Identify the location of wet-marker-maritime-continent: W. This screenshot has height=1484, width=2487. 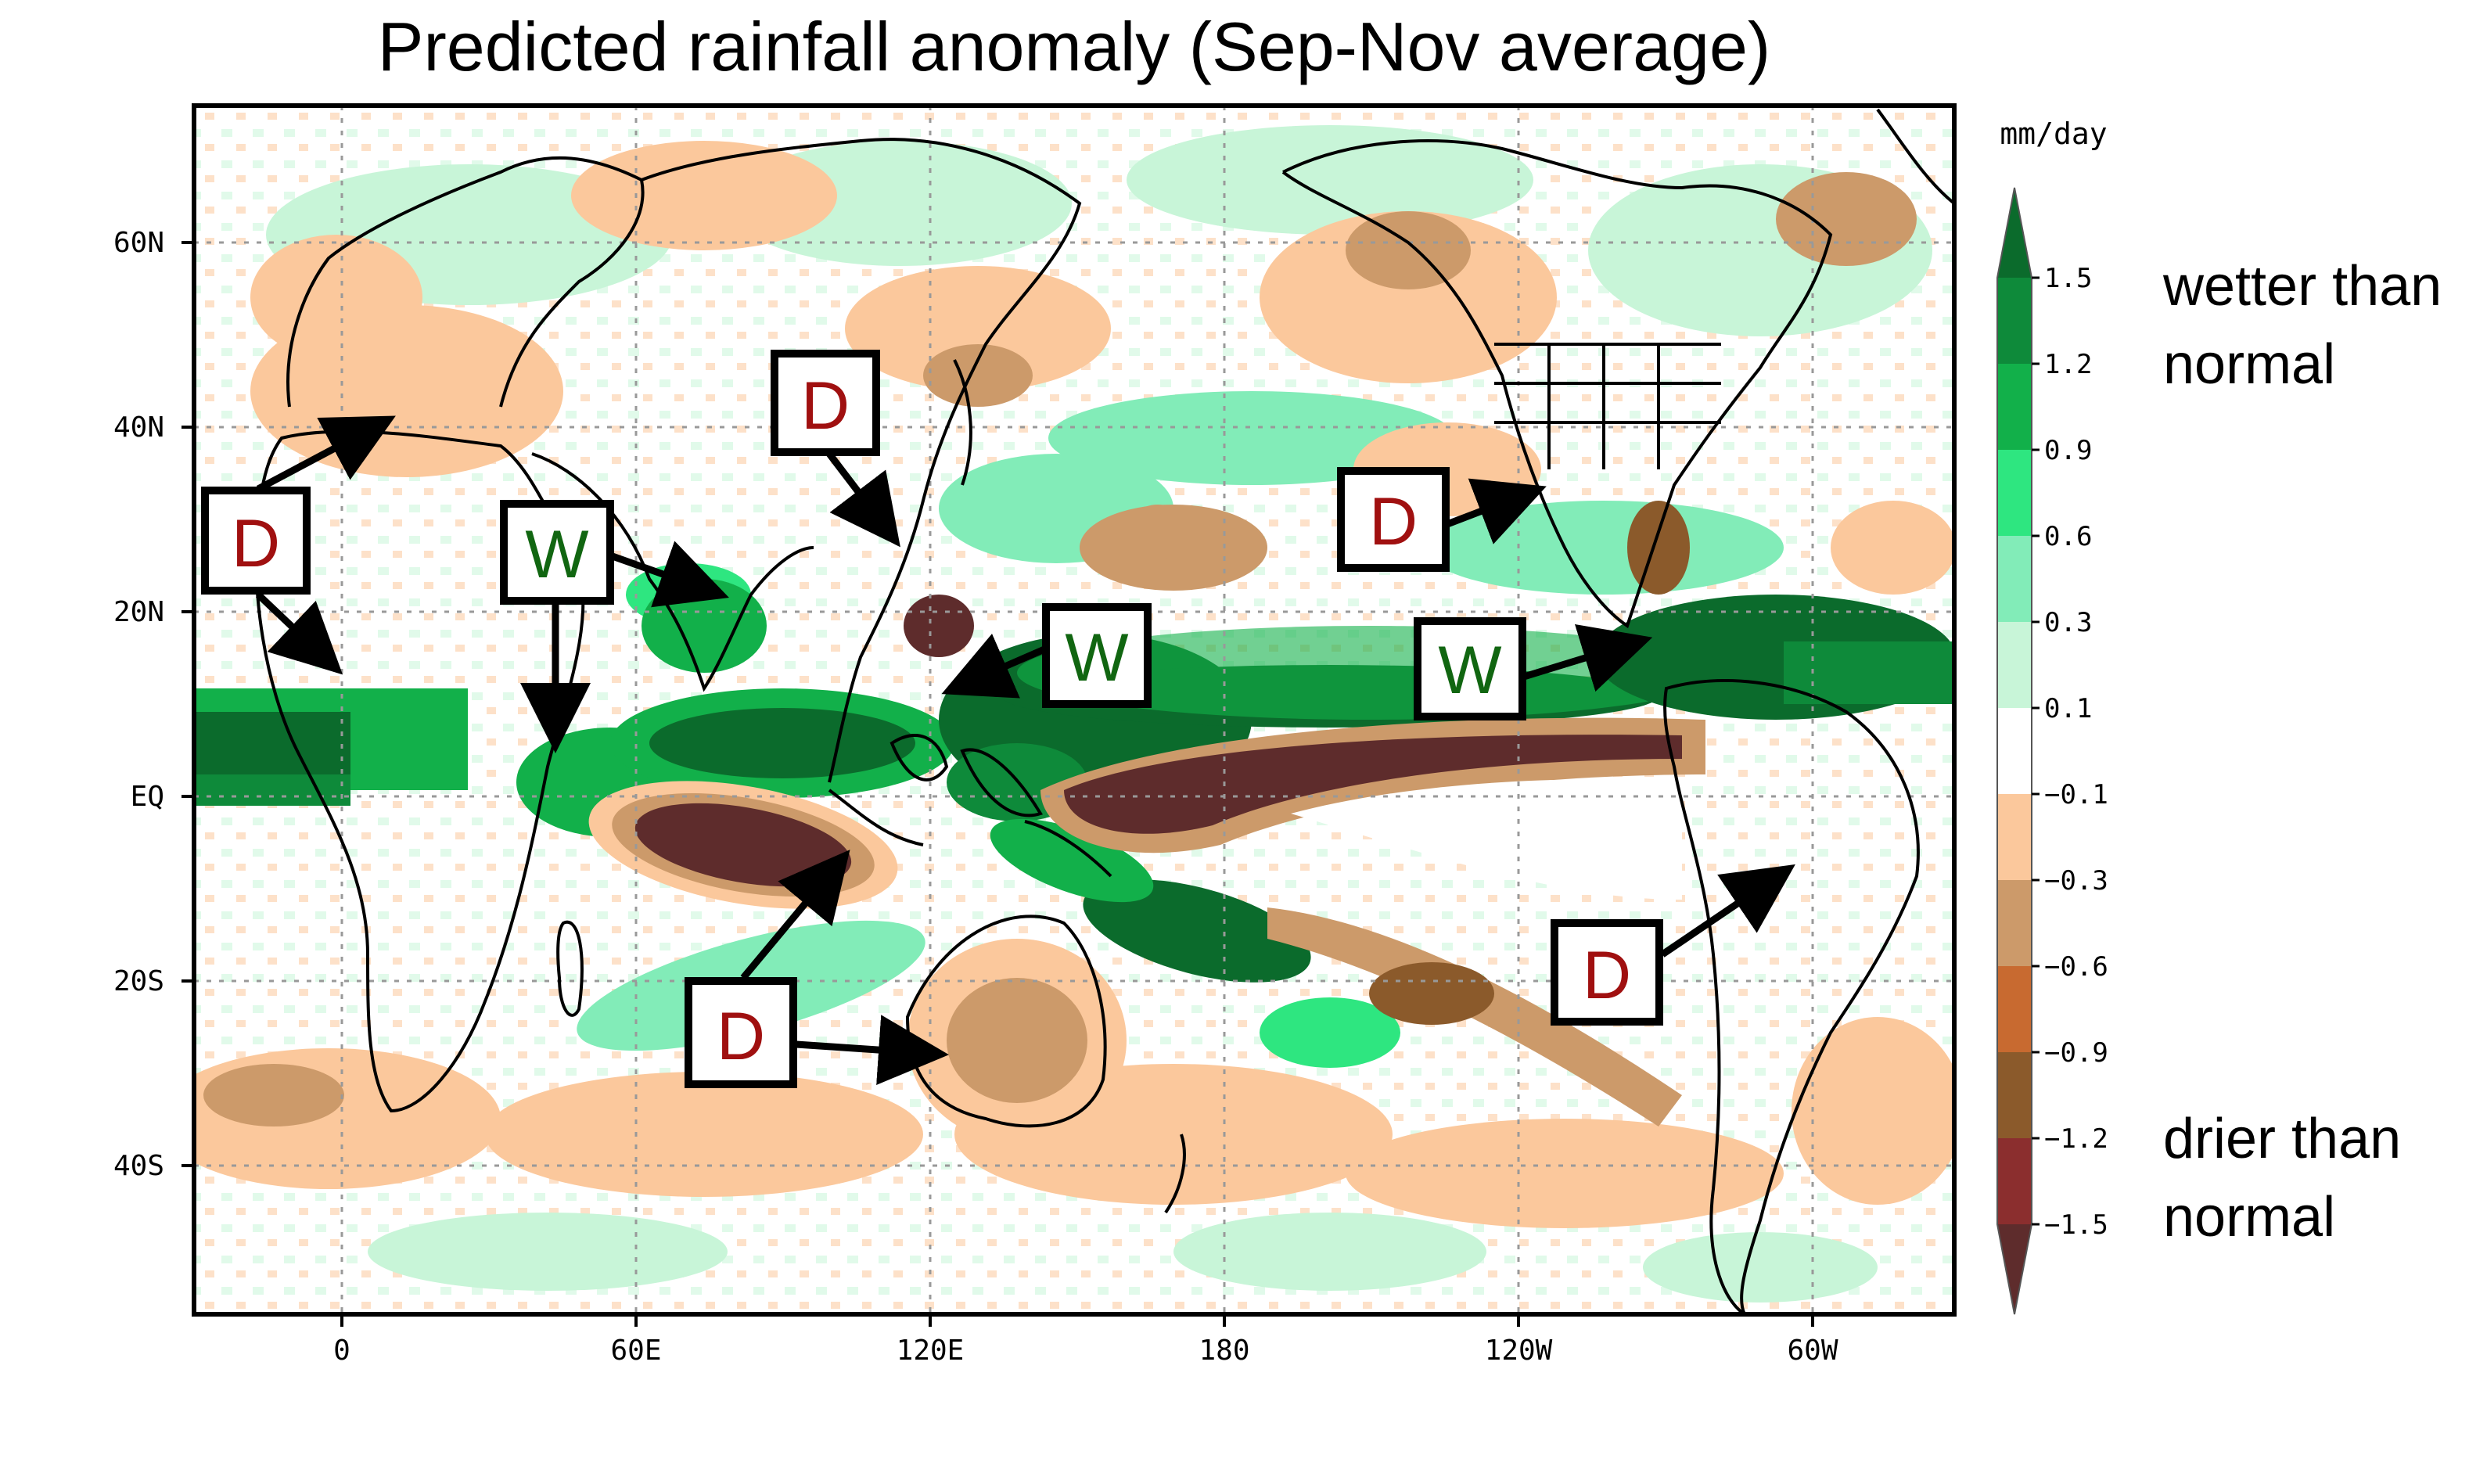
(1097, 655).